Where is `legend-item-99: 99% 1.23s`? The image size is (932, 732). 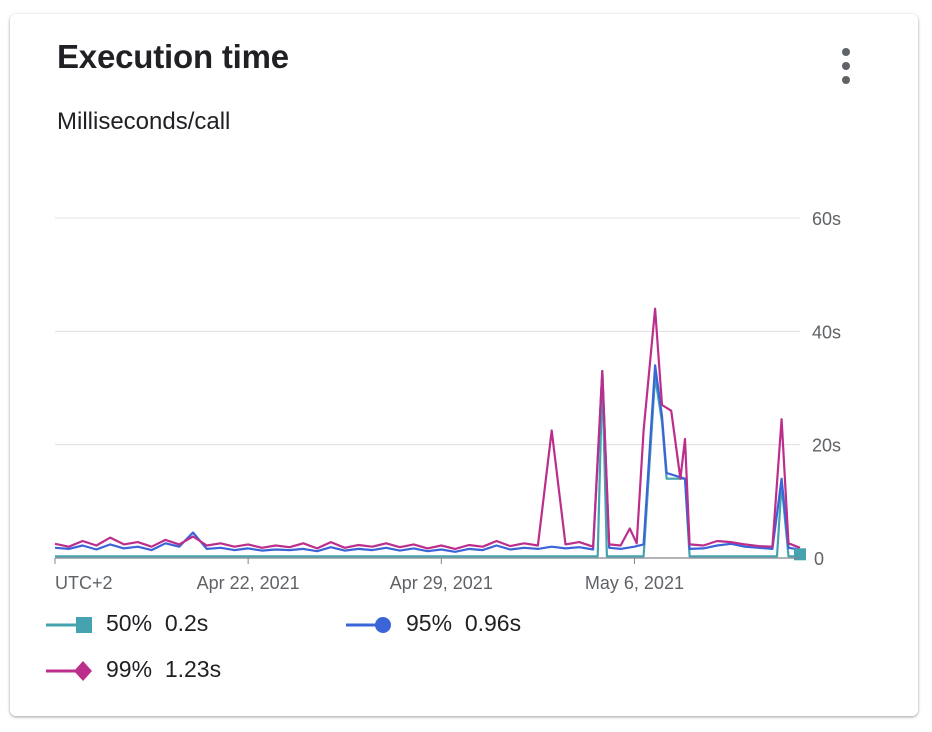
legend-item-99: 99% 1.23s is located at coordinates (133, 669).